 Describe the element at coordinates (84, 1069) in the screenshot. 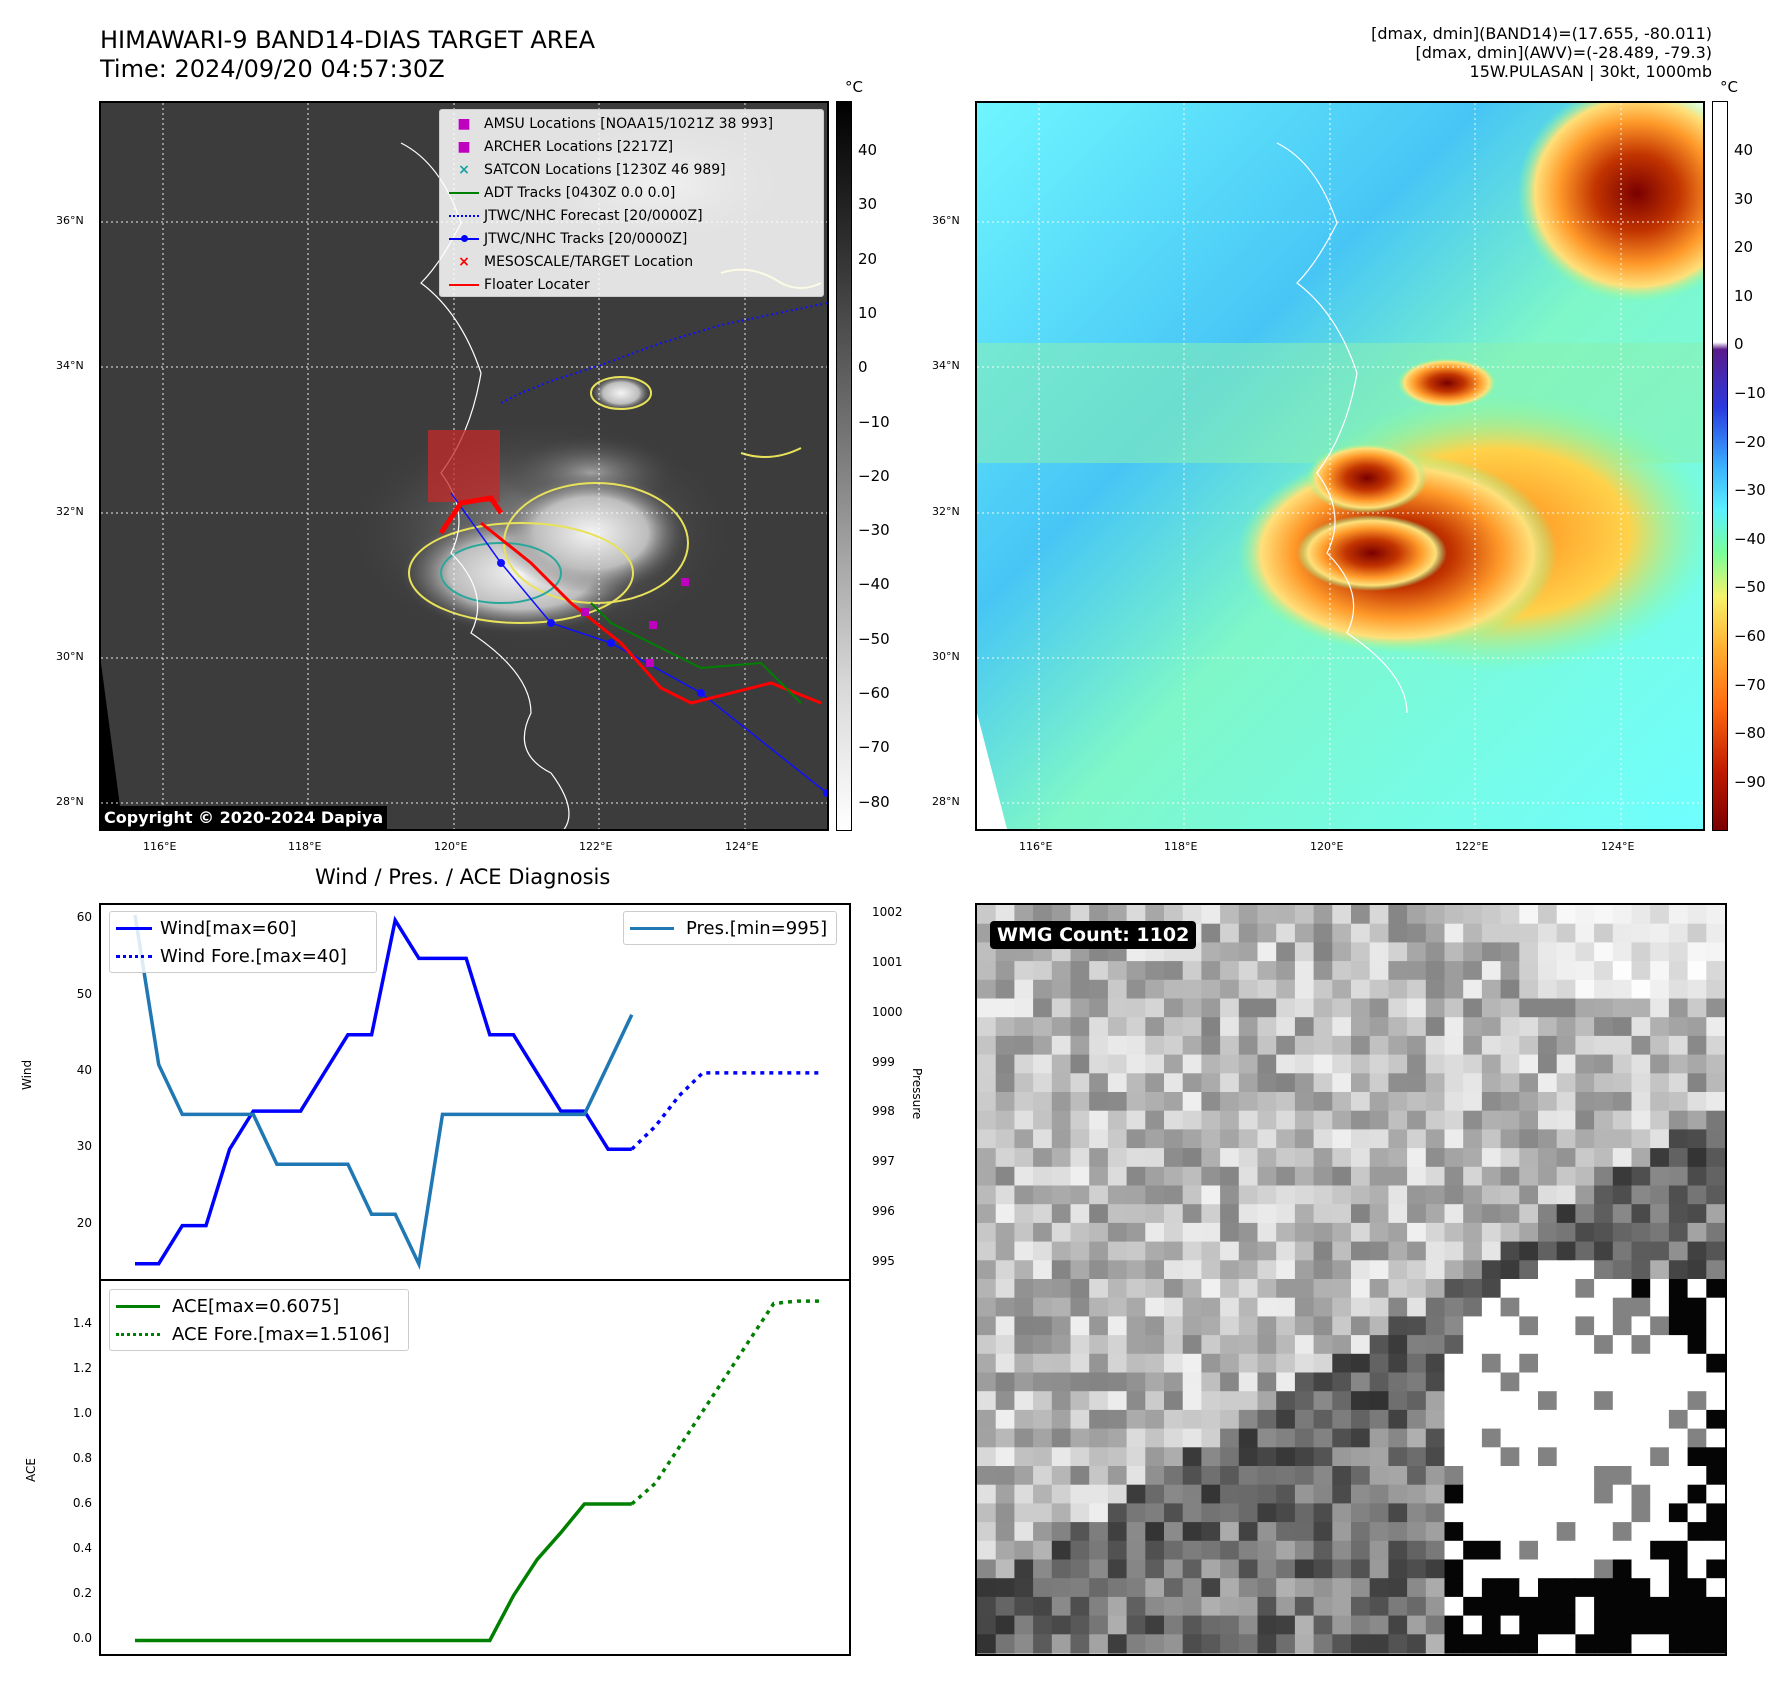

I see `wind-ytick: 40` at that location.